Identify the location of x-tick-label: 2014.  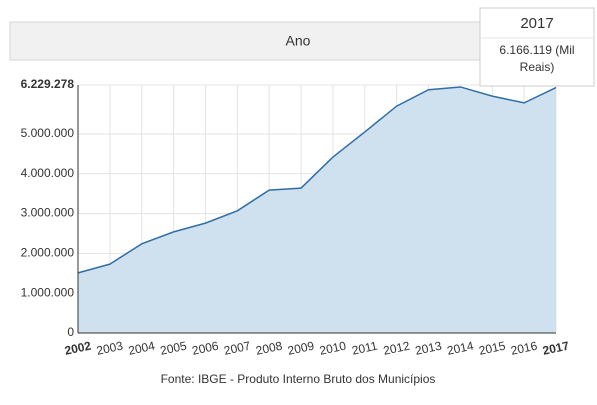
(460, 348).